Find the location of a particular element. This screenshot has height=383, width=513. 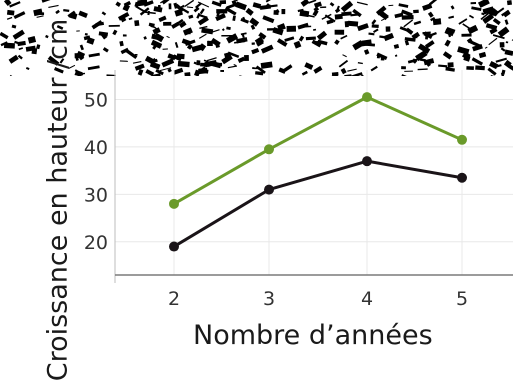

y-tick-label: 40 is located at coordinates (96, 148).